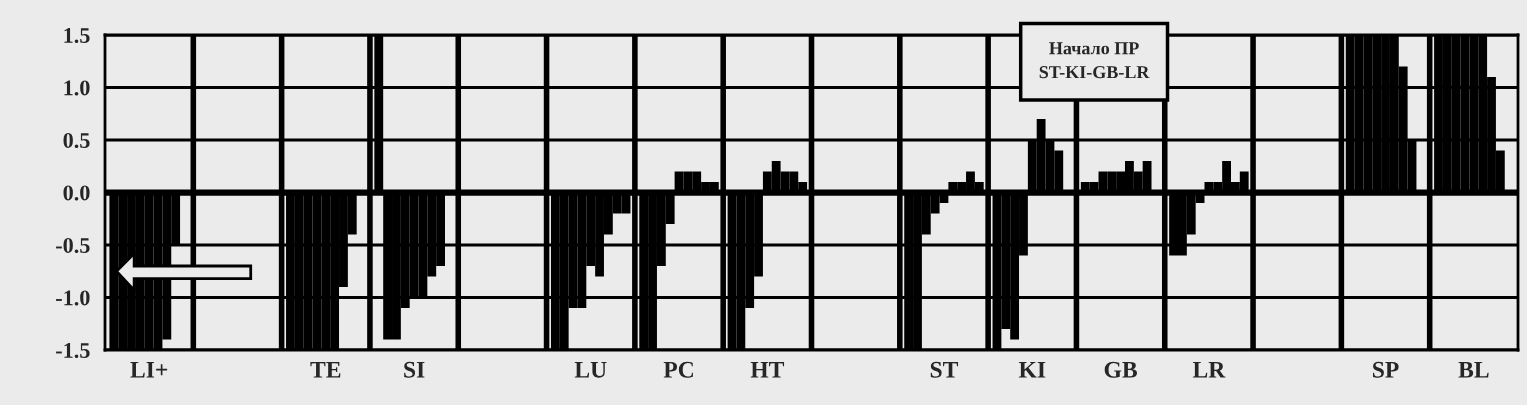 This screenshot has width=1527, height=405. Describe the element at coordinates (1386, 369) in the screenshot. I see `x-tick-label: SP` at that location.